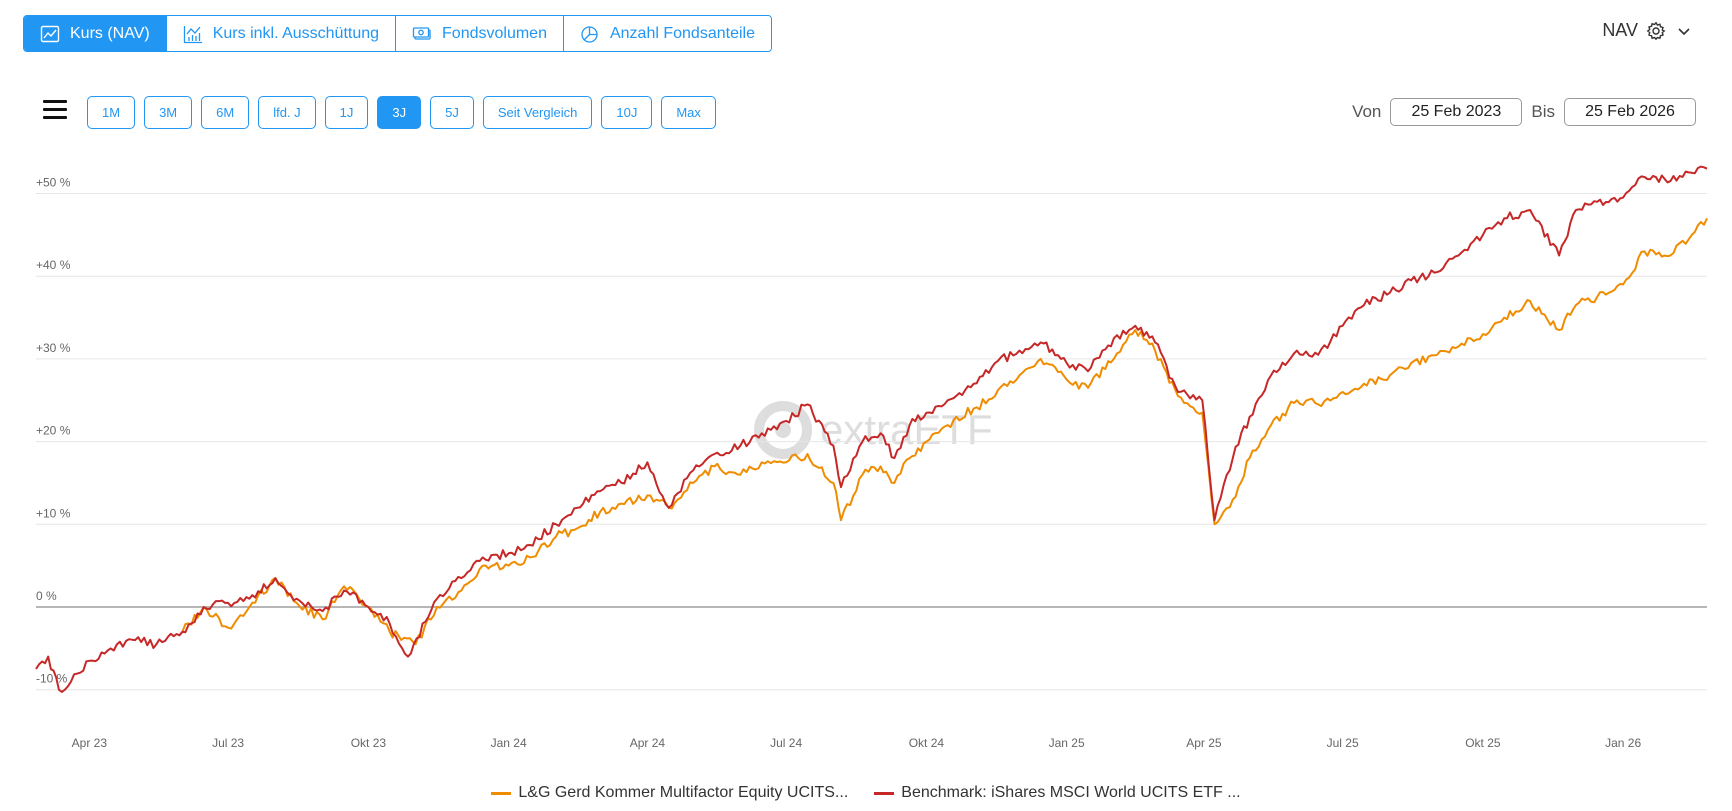 The image size is (1732, 811). What do you see at coordinates (682, 33) in the screenshot?
I see `tab-label: Anzahl Fondsanteile` at bounding box center [682, 33].